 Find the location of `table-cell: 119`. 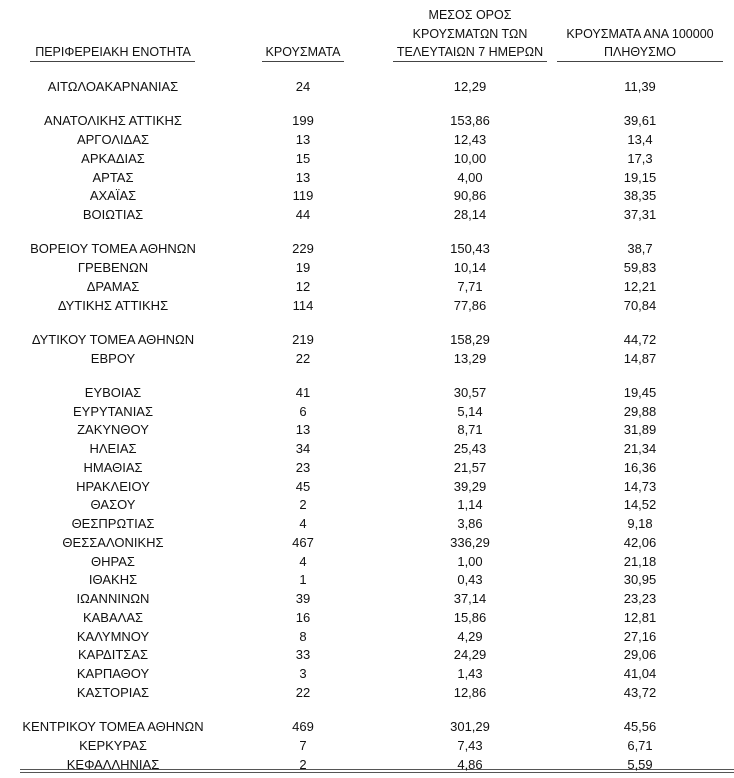

table-cell: 119 is located at coordinates (303, 196).